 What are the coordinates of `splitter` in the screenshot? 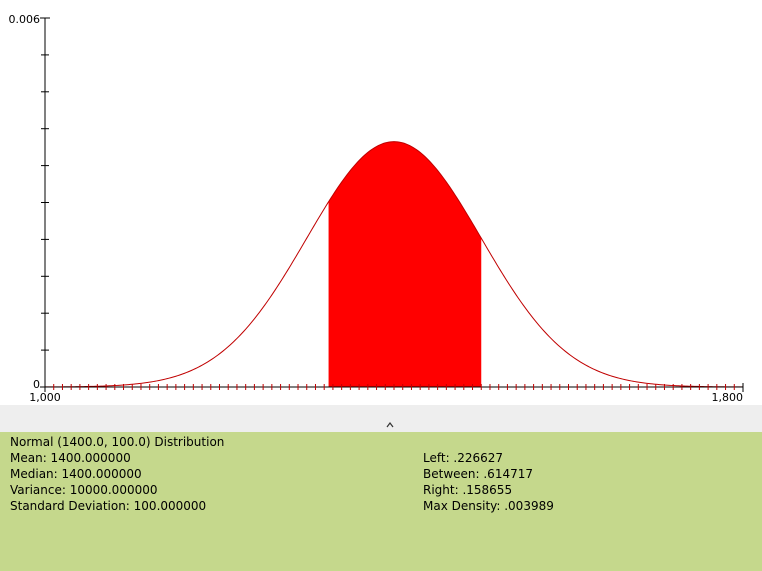 It's located at (381, 418).